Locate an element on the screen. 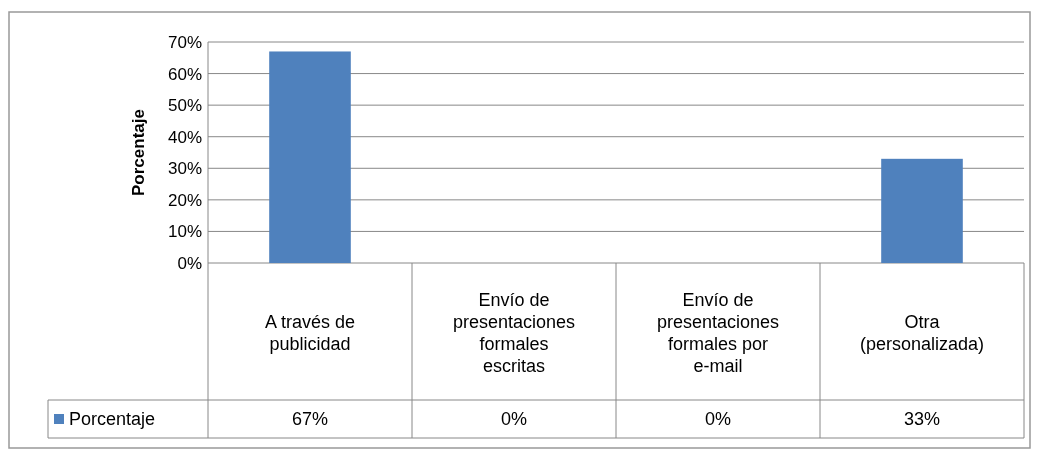  x-tick-label: Envío de presentaciones formales por e-mail is located at coordinates (718, 332).